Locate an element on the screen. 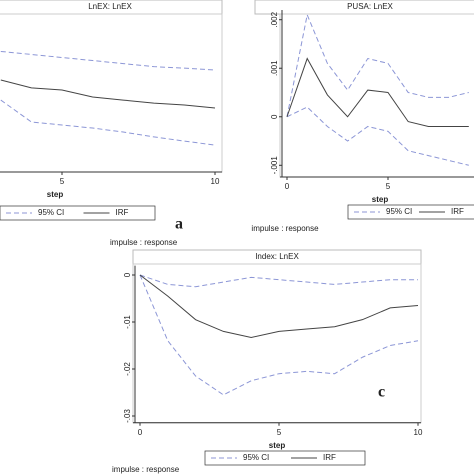  panel-title: PUSA: LnEX is located at coordinates (370, 6).